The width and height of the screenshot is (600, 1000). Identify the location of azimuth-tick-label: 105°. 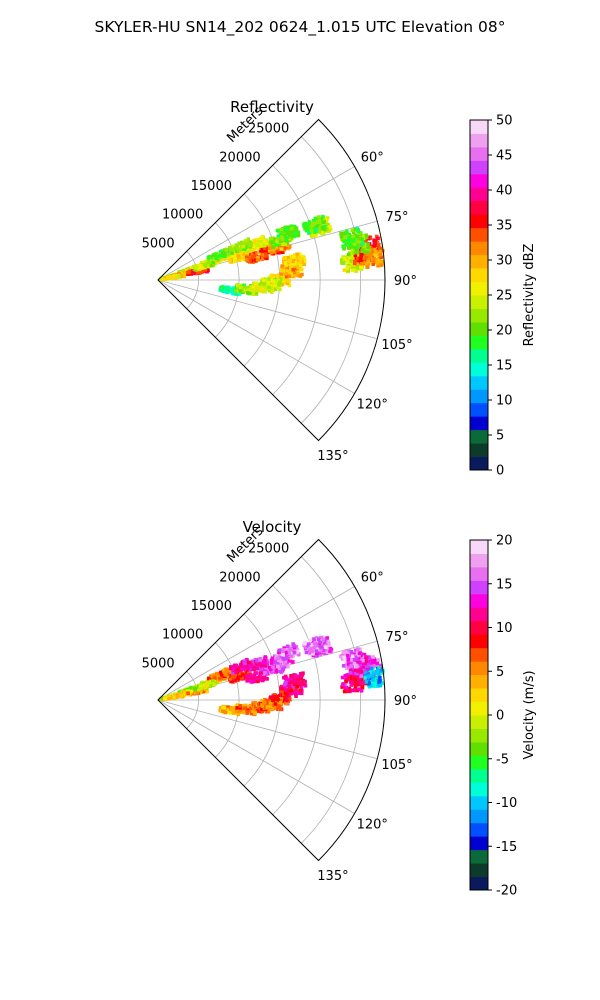
(396, 765).